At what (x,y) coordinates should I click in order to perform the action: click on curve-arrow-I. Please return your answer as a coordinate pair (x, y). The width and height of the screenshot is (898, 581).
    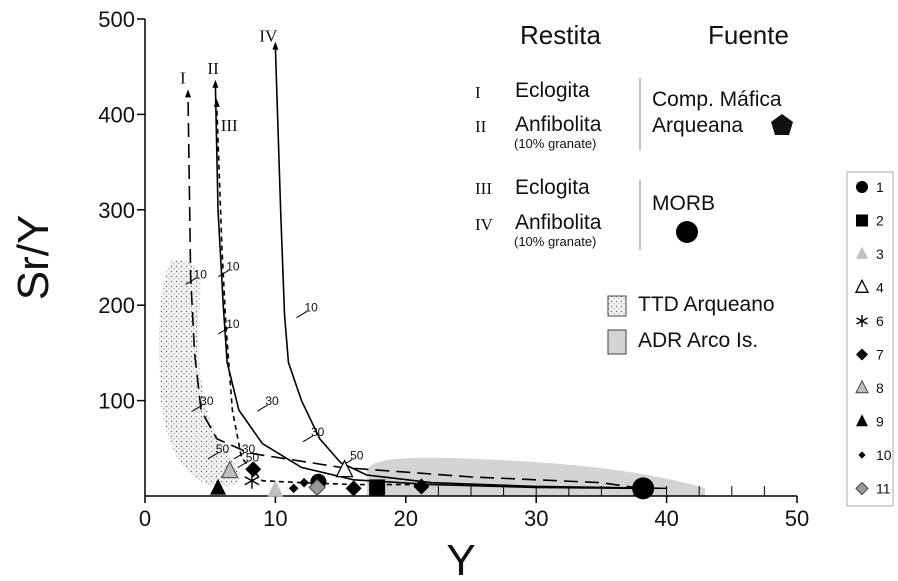
    Looking at the image, I should click on (188, 93).